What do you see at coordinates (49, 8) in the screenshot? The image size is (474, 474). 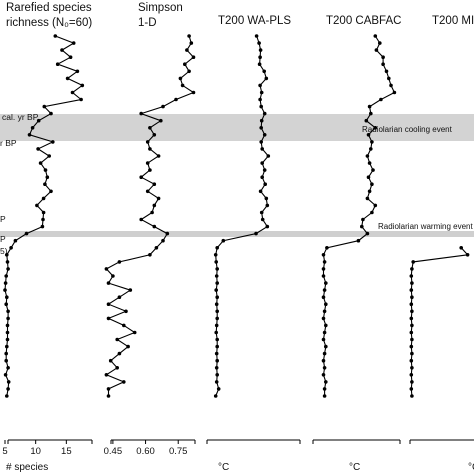 I see `header-richness-line1: Rarefied species` at bounding box center [49, 8].